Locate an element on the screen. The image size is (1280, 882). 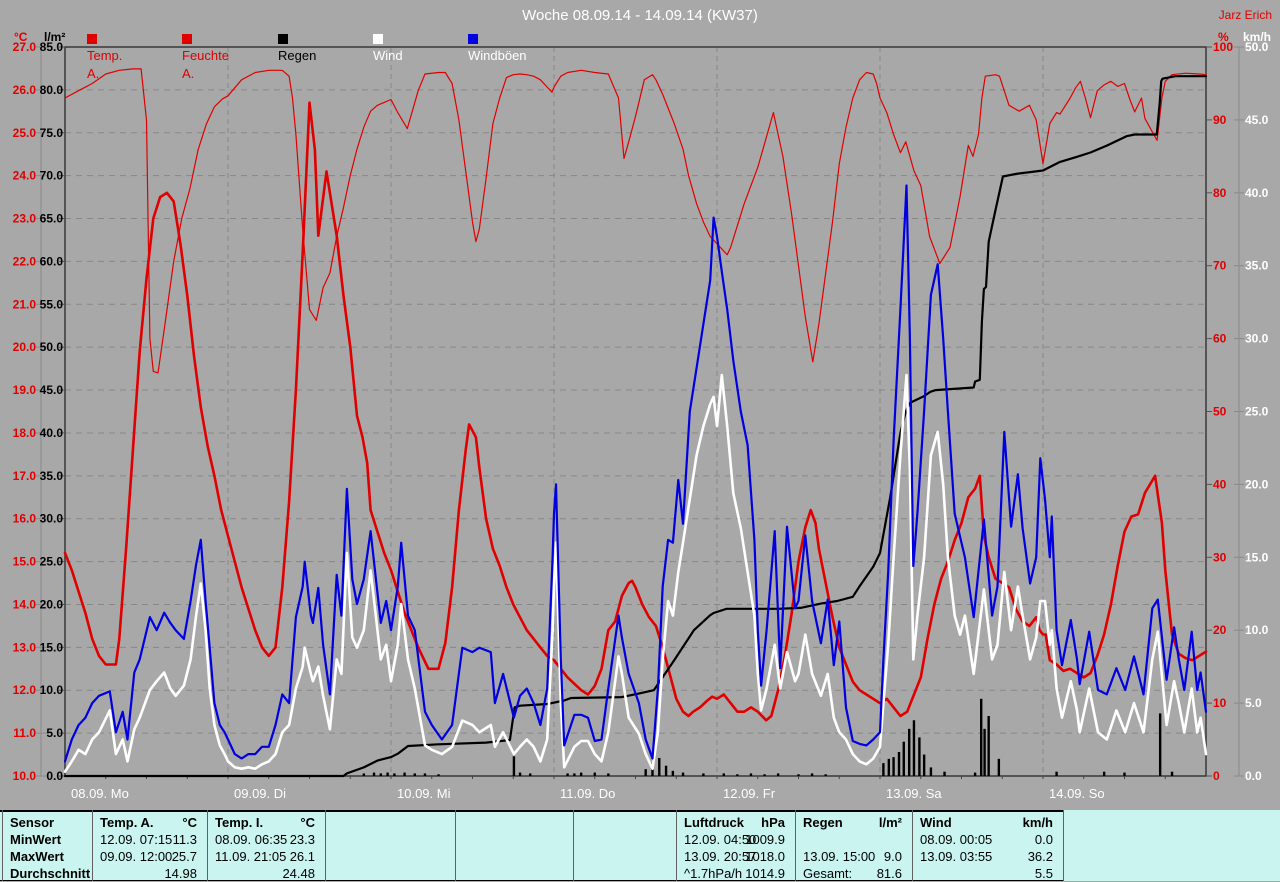
lm2-tick-label: 50.0 is located at coordinates (52, 347).